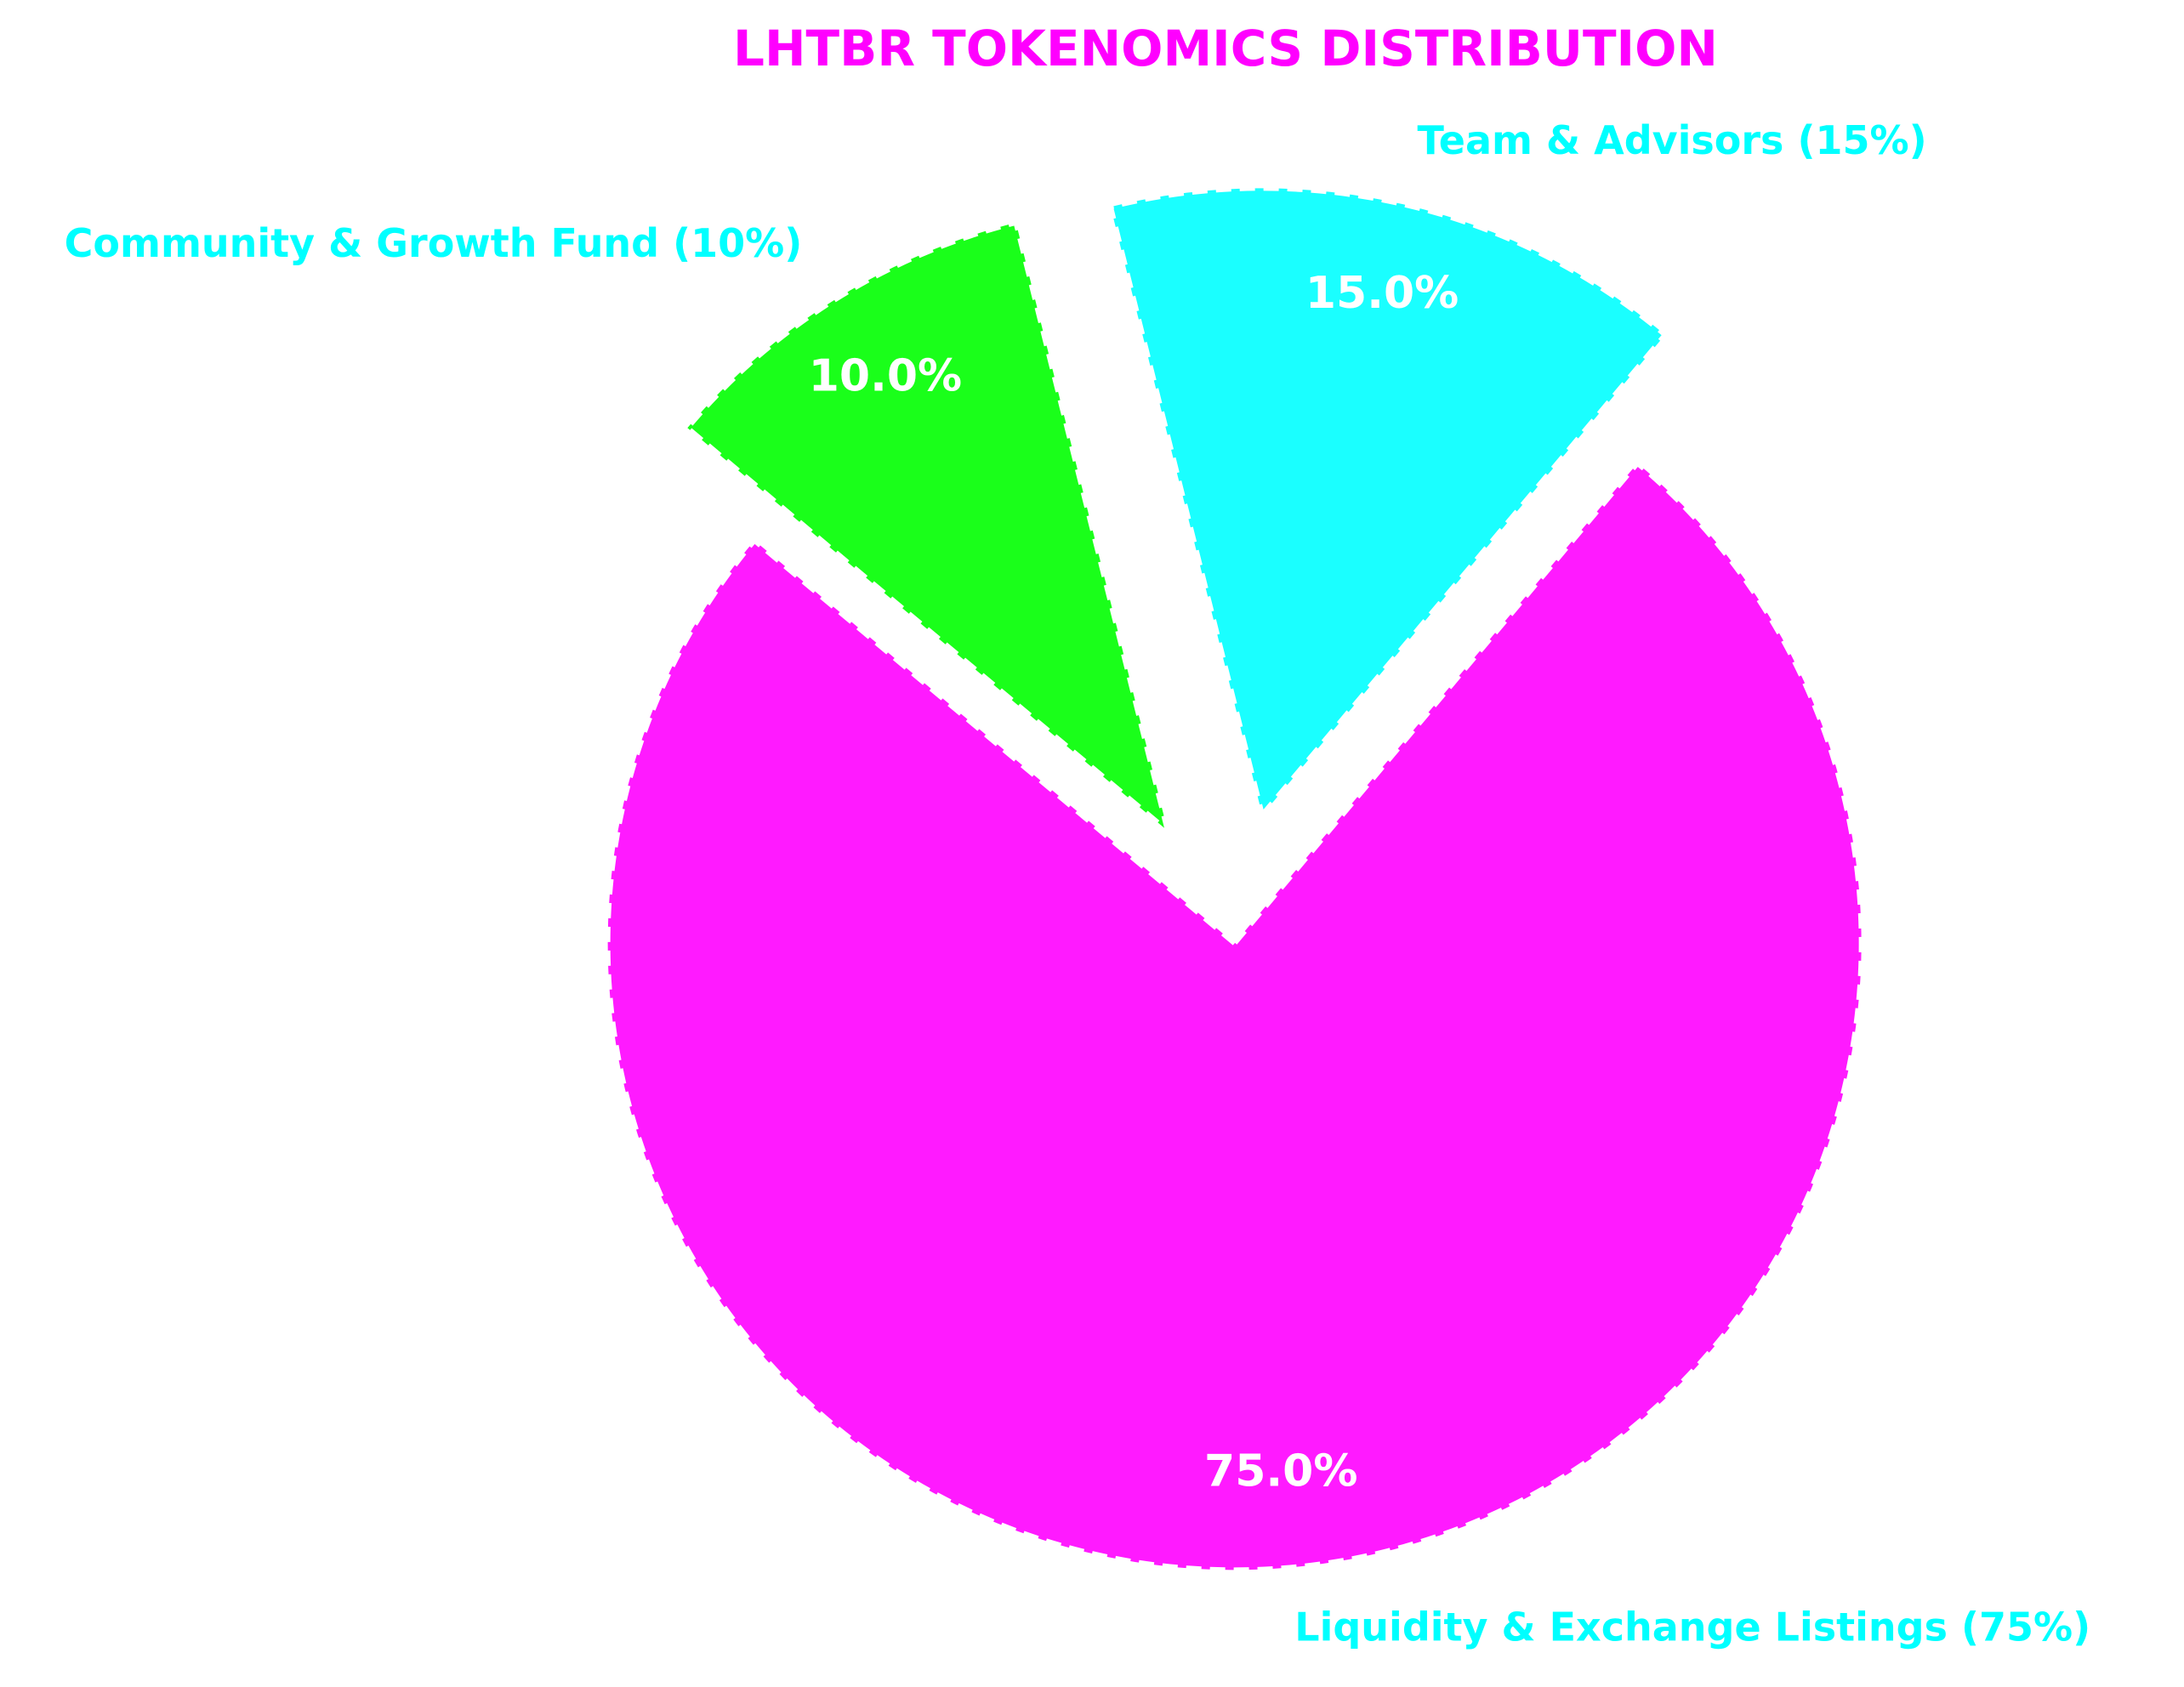 Image resolution: width=2184 pixels, height=1687 pixels. What do you see at coordinates (1692, 1627) in the screenshot?
I see `slice-category-label: Liquidity & Exchange Listings (75%)` at bounding box center [1692, 1627].